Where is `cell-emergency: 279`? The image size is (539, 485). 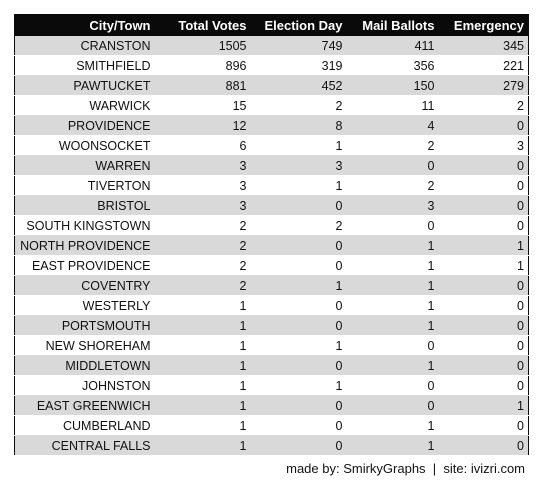 cell-emergency: 279 is located at coordinates (483, 85).